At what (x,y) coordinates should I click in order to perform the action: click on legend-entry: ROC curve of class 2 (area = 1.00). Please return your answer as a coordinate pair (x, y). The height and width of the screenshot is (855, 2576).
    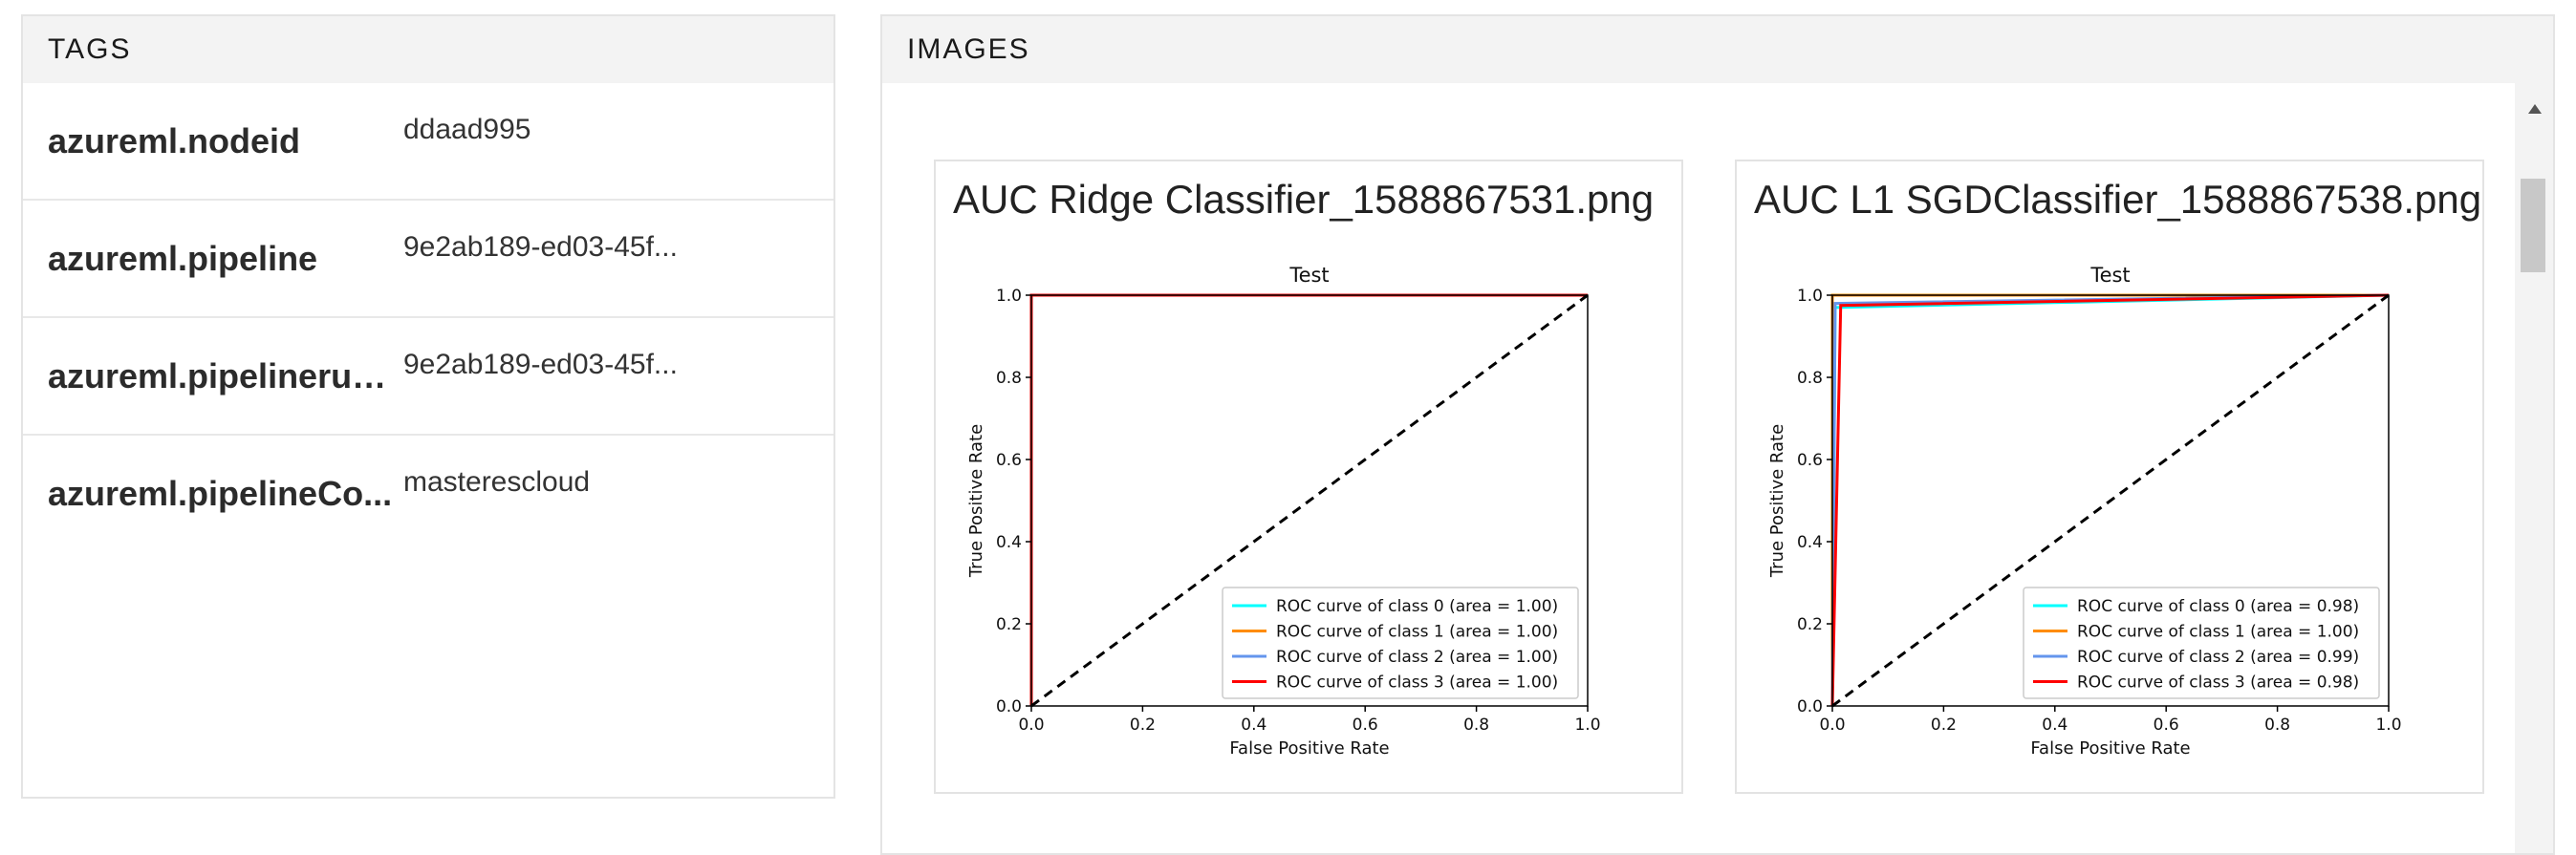
    Looking at the image, I should click on (1417, 657).